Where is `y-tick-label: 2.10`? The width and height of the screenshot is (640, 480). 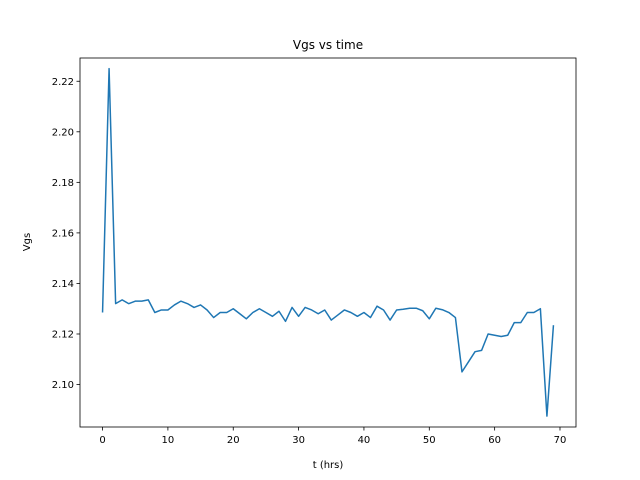
y-tick-label: 2.10 is located at coordinates (63, 385).